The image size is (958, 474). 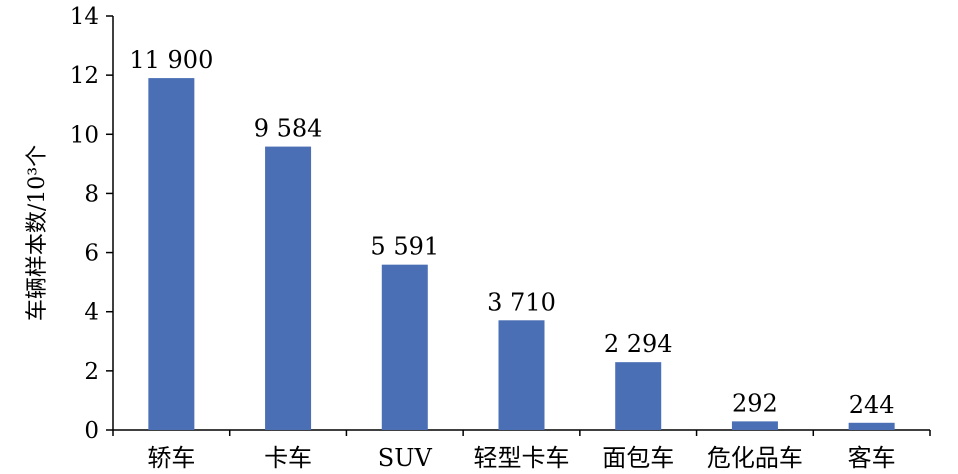 What do you see at coordinates (405, 458) in the screenshot?
I see `x-category-label: SUV` at bounding box center [405, 458].